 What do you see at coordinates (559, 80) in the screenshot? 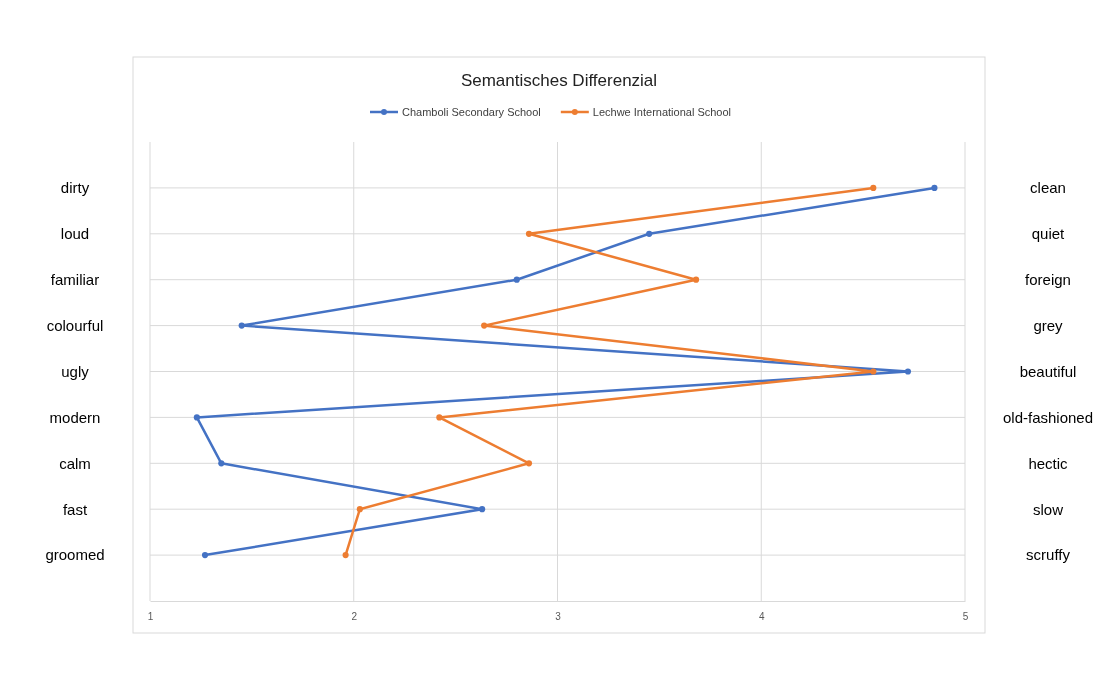
I see `chart-title: Semantisches Differenzial` at bounding box center [559, 80].